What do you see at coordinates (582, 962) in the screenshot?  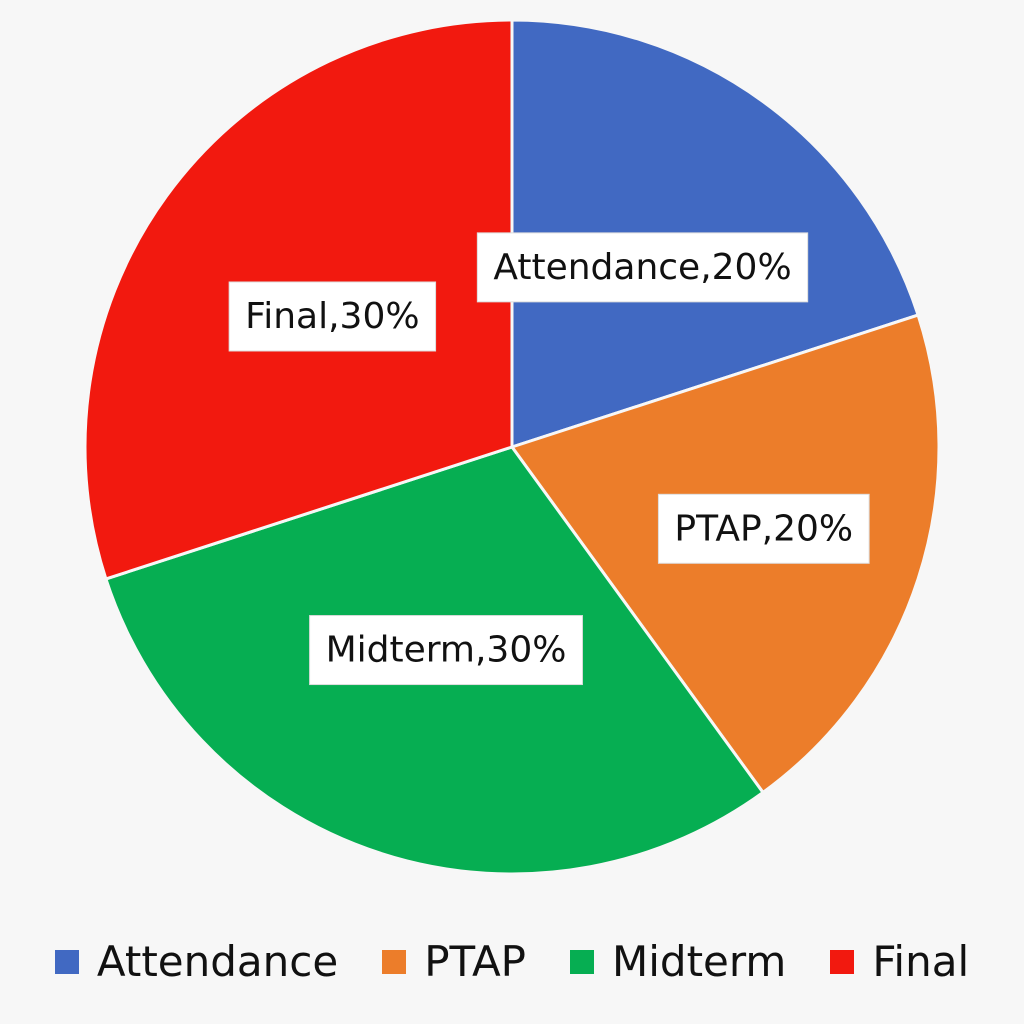 I see `legend-swatch-midterm` at bounding box center [582, 962].